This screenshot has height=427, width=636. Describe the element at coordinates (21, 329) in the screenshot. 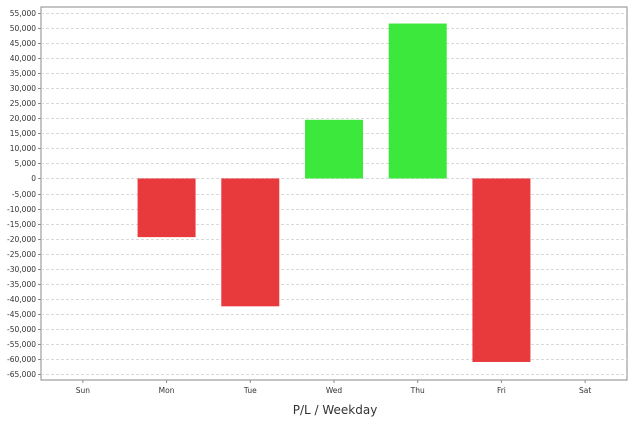

I see `y-tick-label: -50,000` at that location.